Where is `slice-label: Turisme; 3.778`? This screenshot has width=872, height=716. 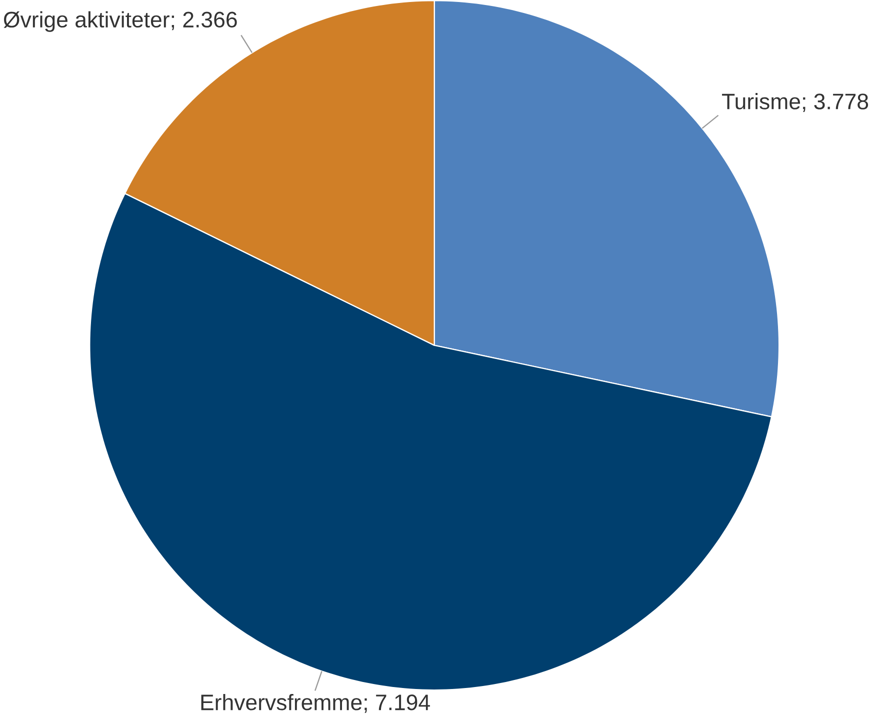 slice-label: Turisme; 3.778 is located at coordinates (795, 102).